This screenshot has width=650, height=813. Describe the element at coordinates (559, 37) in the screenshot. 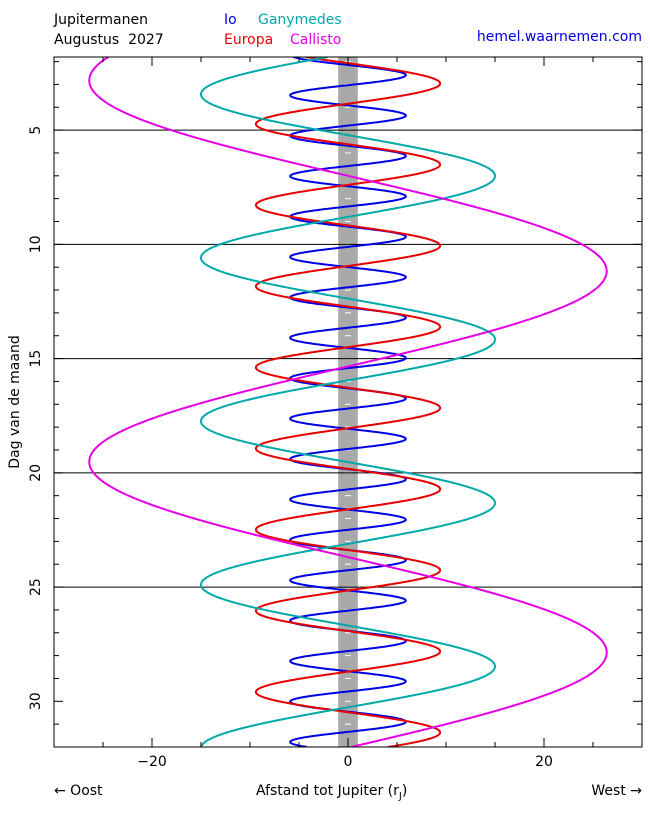

I see `website-label: hemel.waarnemen.com` at that location.